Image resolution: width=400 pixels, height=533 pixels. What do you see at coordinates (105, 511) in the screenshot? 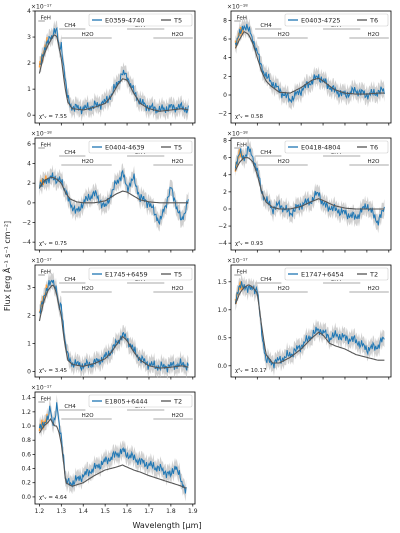
I see `x-tick-label: 1.5` at bounding box center [105, 511].